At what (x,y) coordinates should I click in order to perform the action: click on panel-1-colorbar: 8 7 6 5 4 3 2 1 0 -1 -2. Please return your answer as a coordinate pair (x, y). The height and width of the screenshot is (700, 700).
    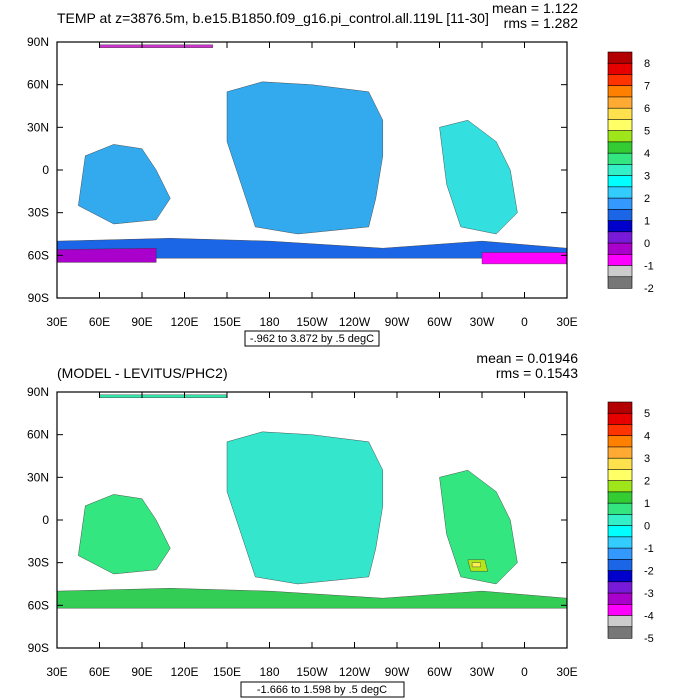
    Looking at the image, I should click on (630, 173).